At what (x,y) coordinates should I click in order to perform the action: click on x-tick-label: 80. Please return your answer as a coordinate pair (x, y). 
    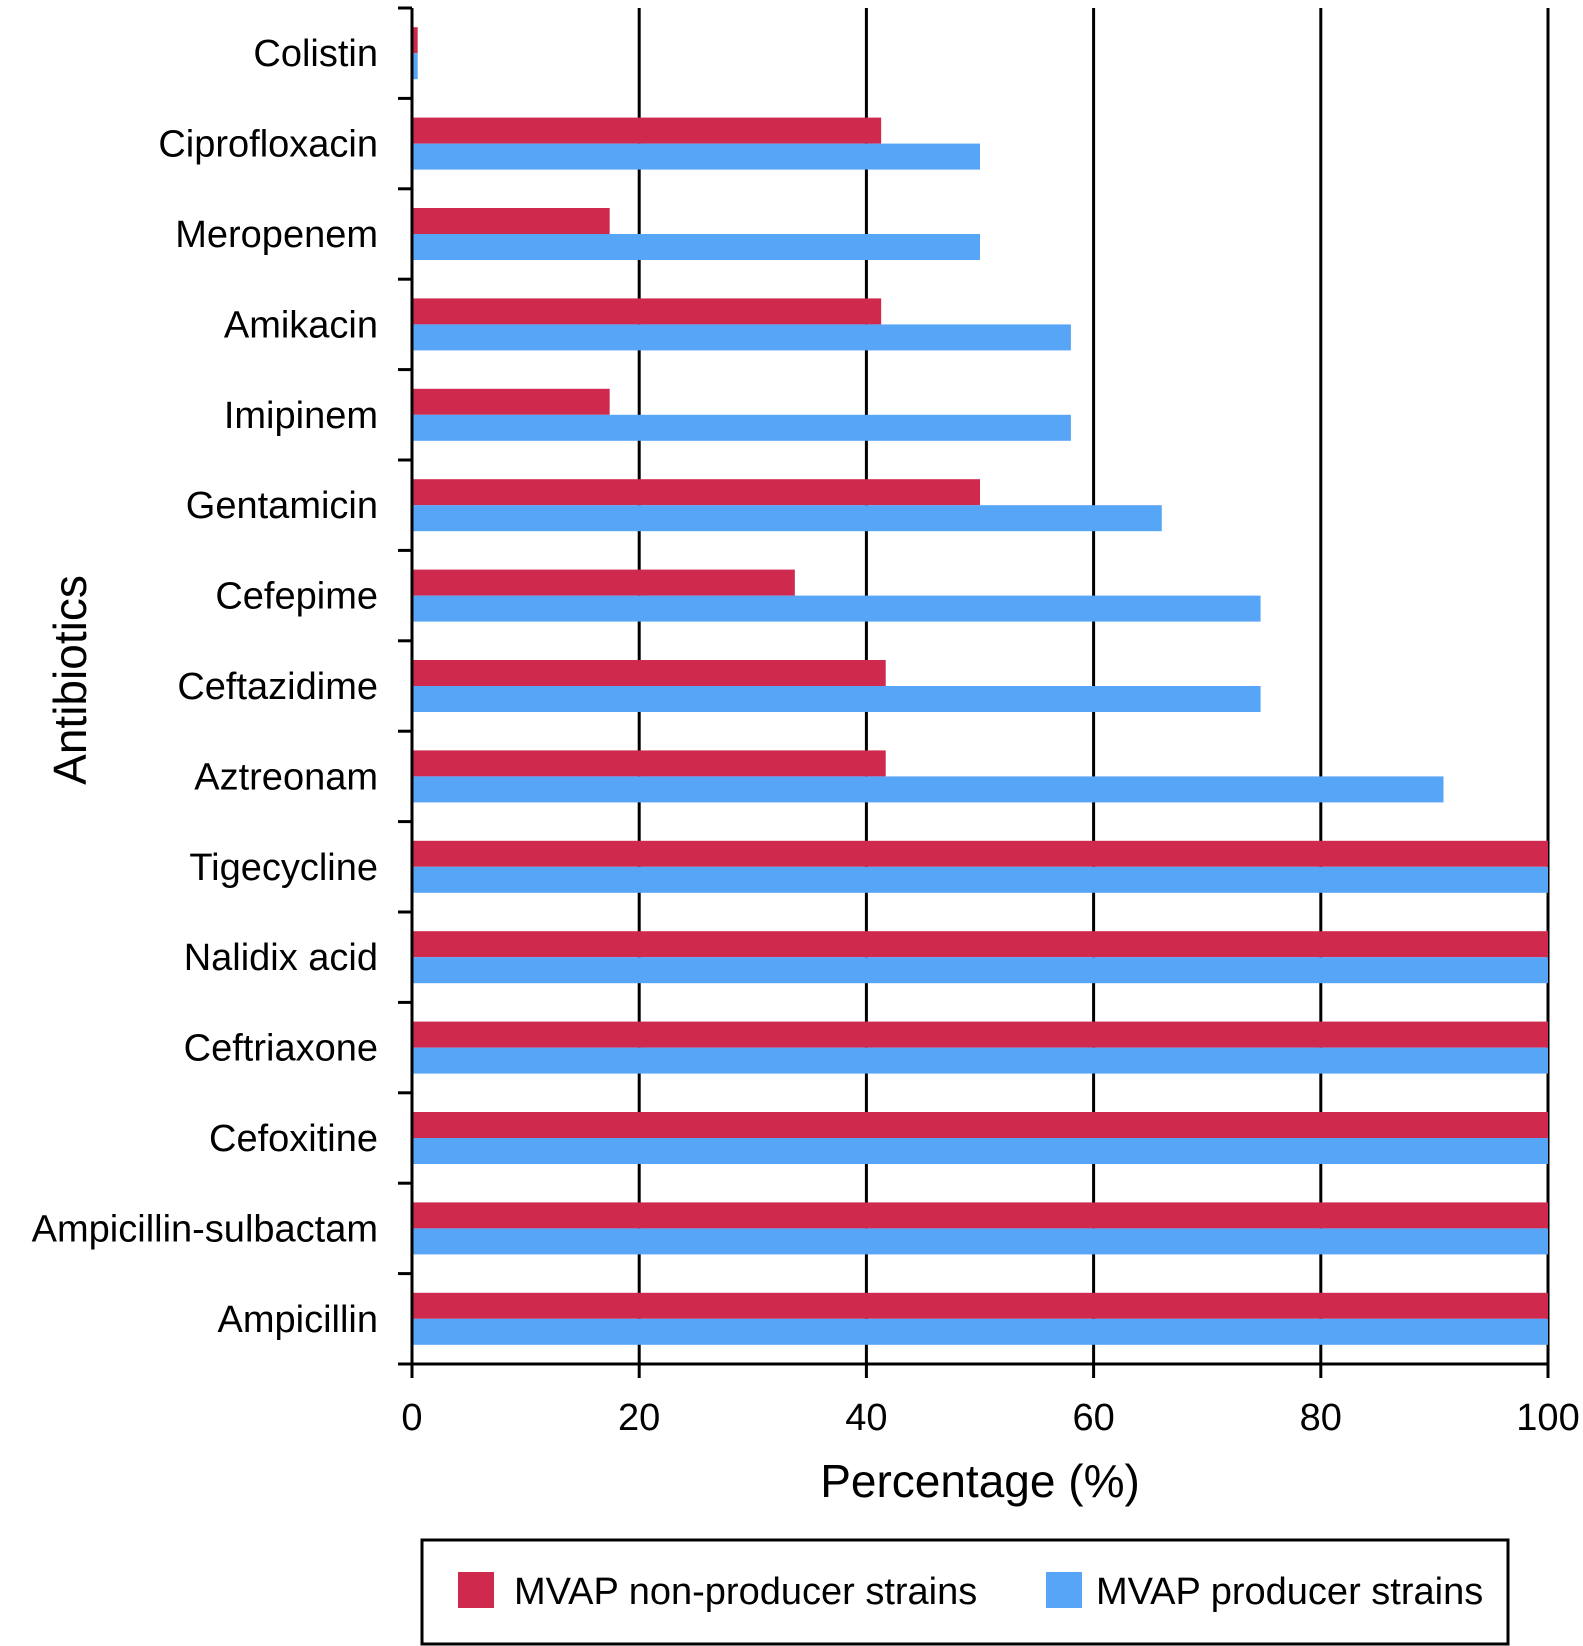
    Looking at the image, I should click on (1321, 1418).